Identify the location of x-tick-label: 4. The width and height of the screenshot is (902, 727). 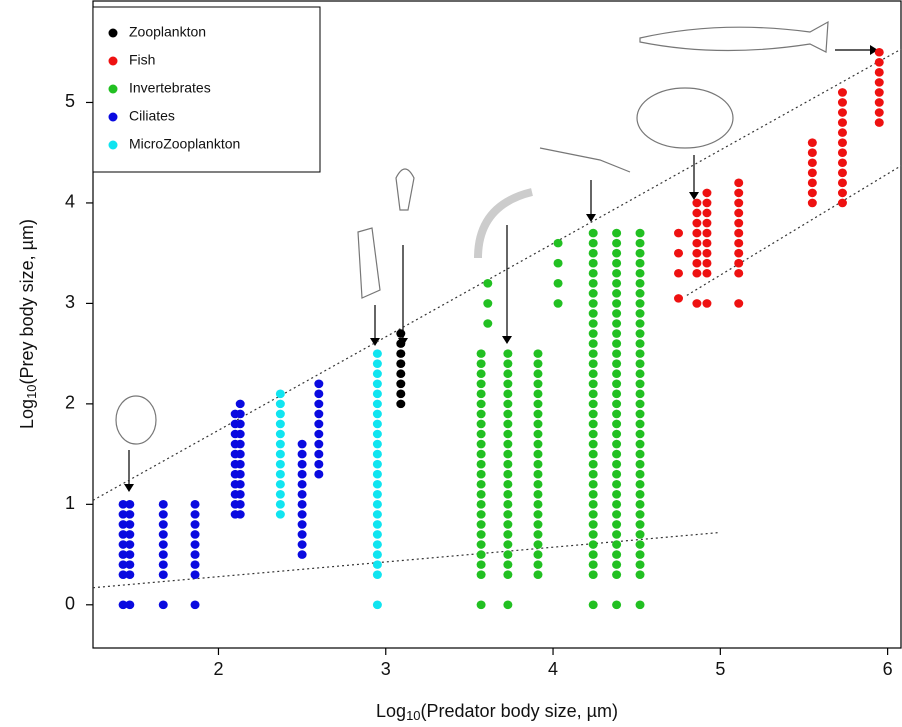
(553, 669).